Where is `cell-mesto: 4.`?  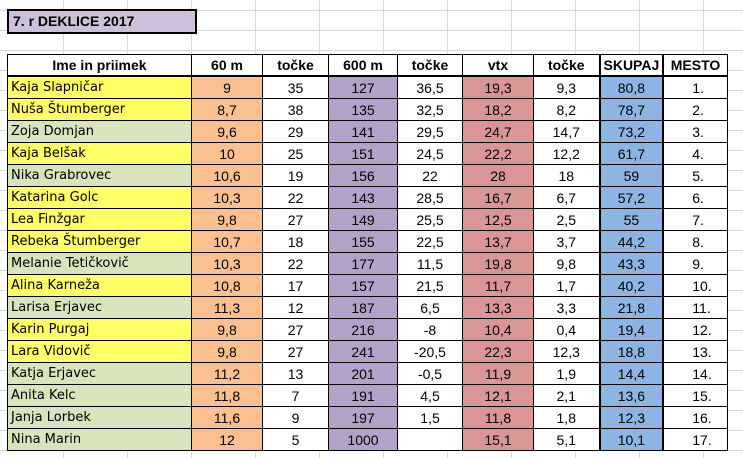 cell-mesto: 4. is located at coordinates (695, 153).